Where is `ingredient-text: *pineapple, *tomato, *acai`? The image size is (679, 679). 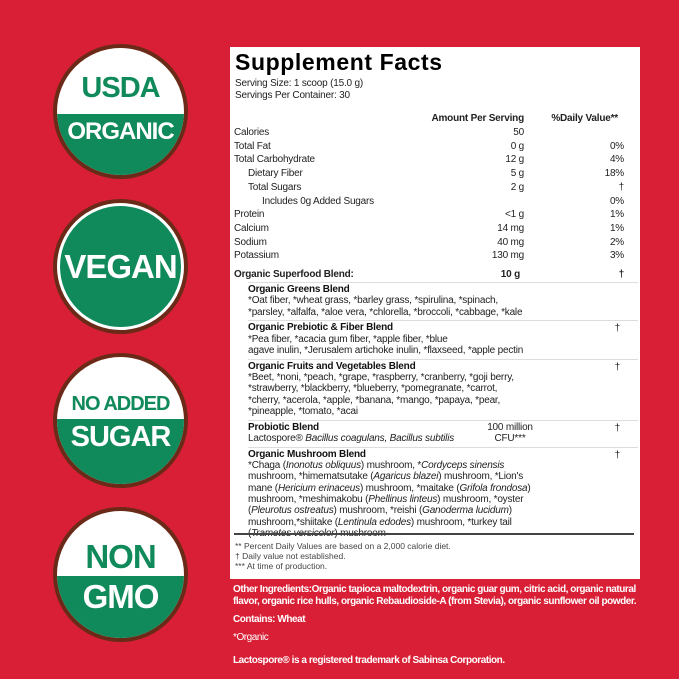 ingredient-text: *pineapple, *tomato, *acai is located at coordinates (303, 411).